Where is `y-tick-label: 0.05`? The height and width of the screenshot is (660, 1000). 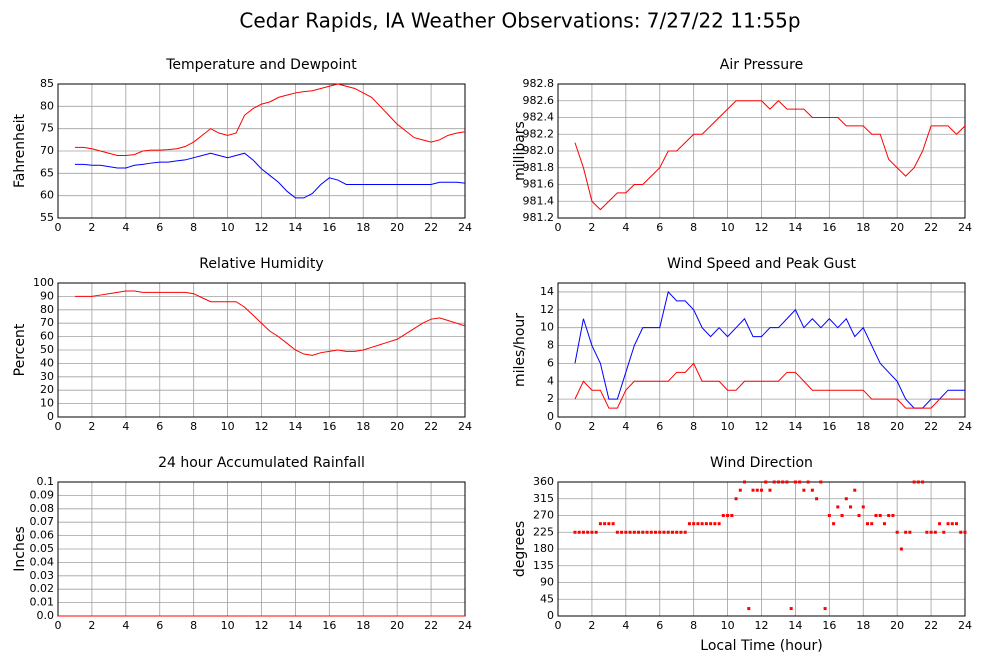 y-tick-label: 0.05 is located at coordinates (42, 548).